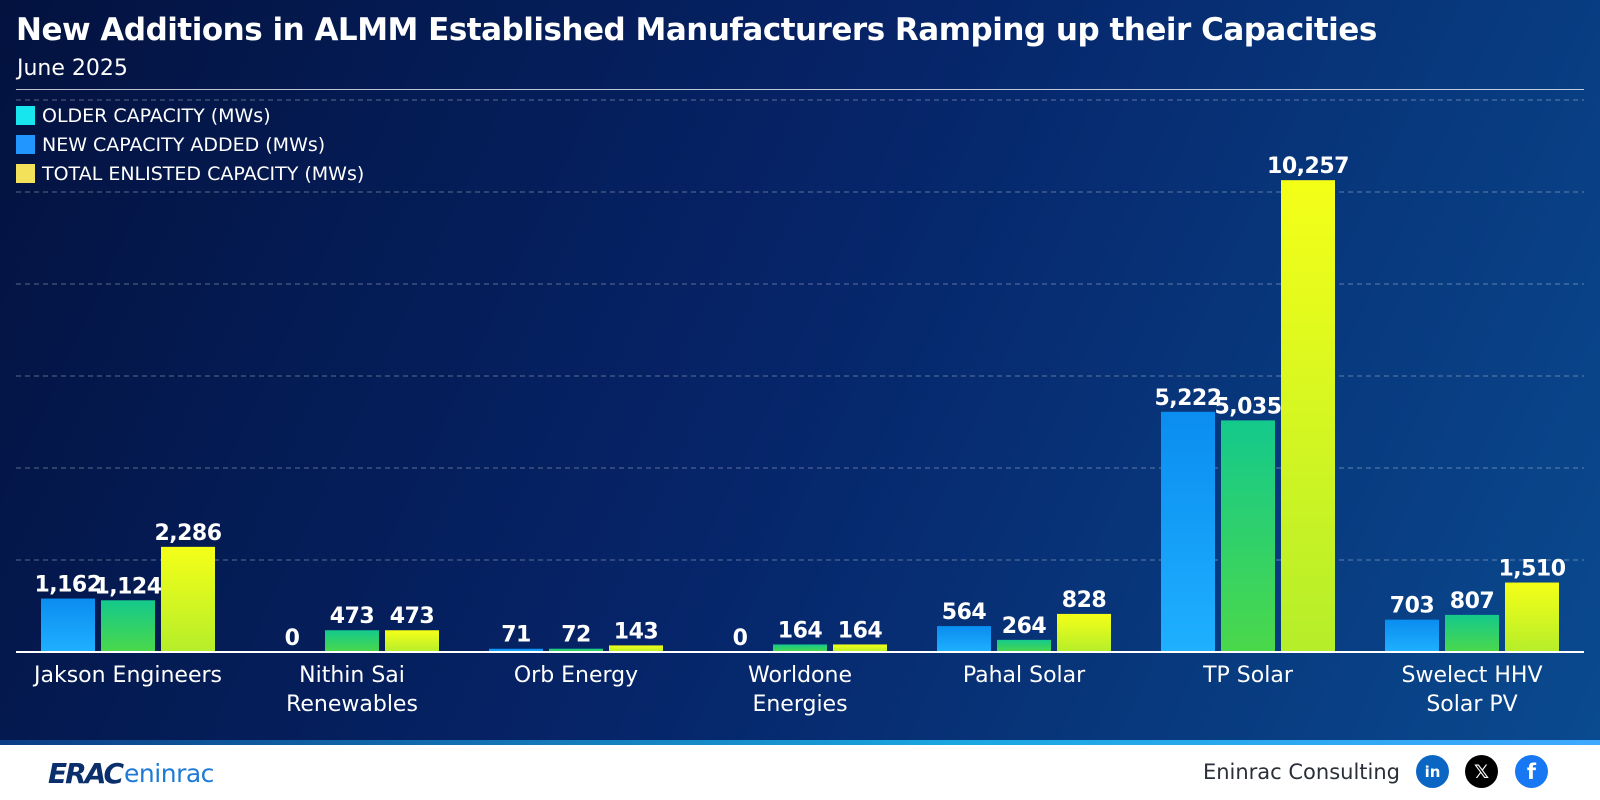 The image size is (1600, 800). Describe the element at coordinates (1412, 606) in the screenshot. I see `data-label: 703` at that location.